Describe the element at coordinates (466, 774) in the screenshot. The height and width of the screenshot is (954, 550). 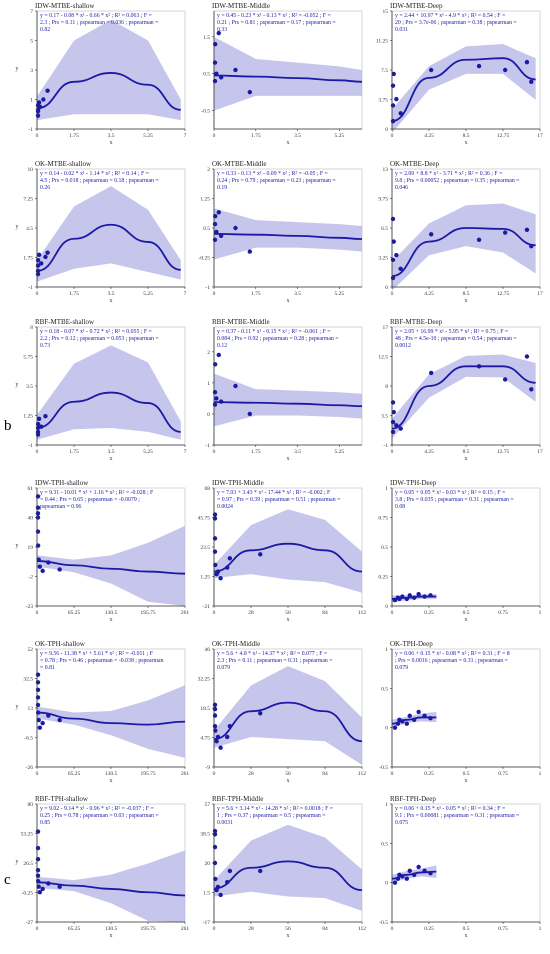
I see `x-tick-label: 0.5` at that location.